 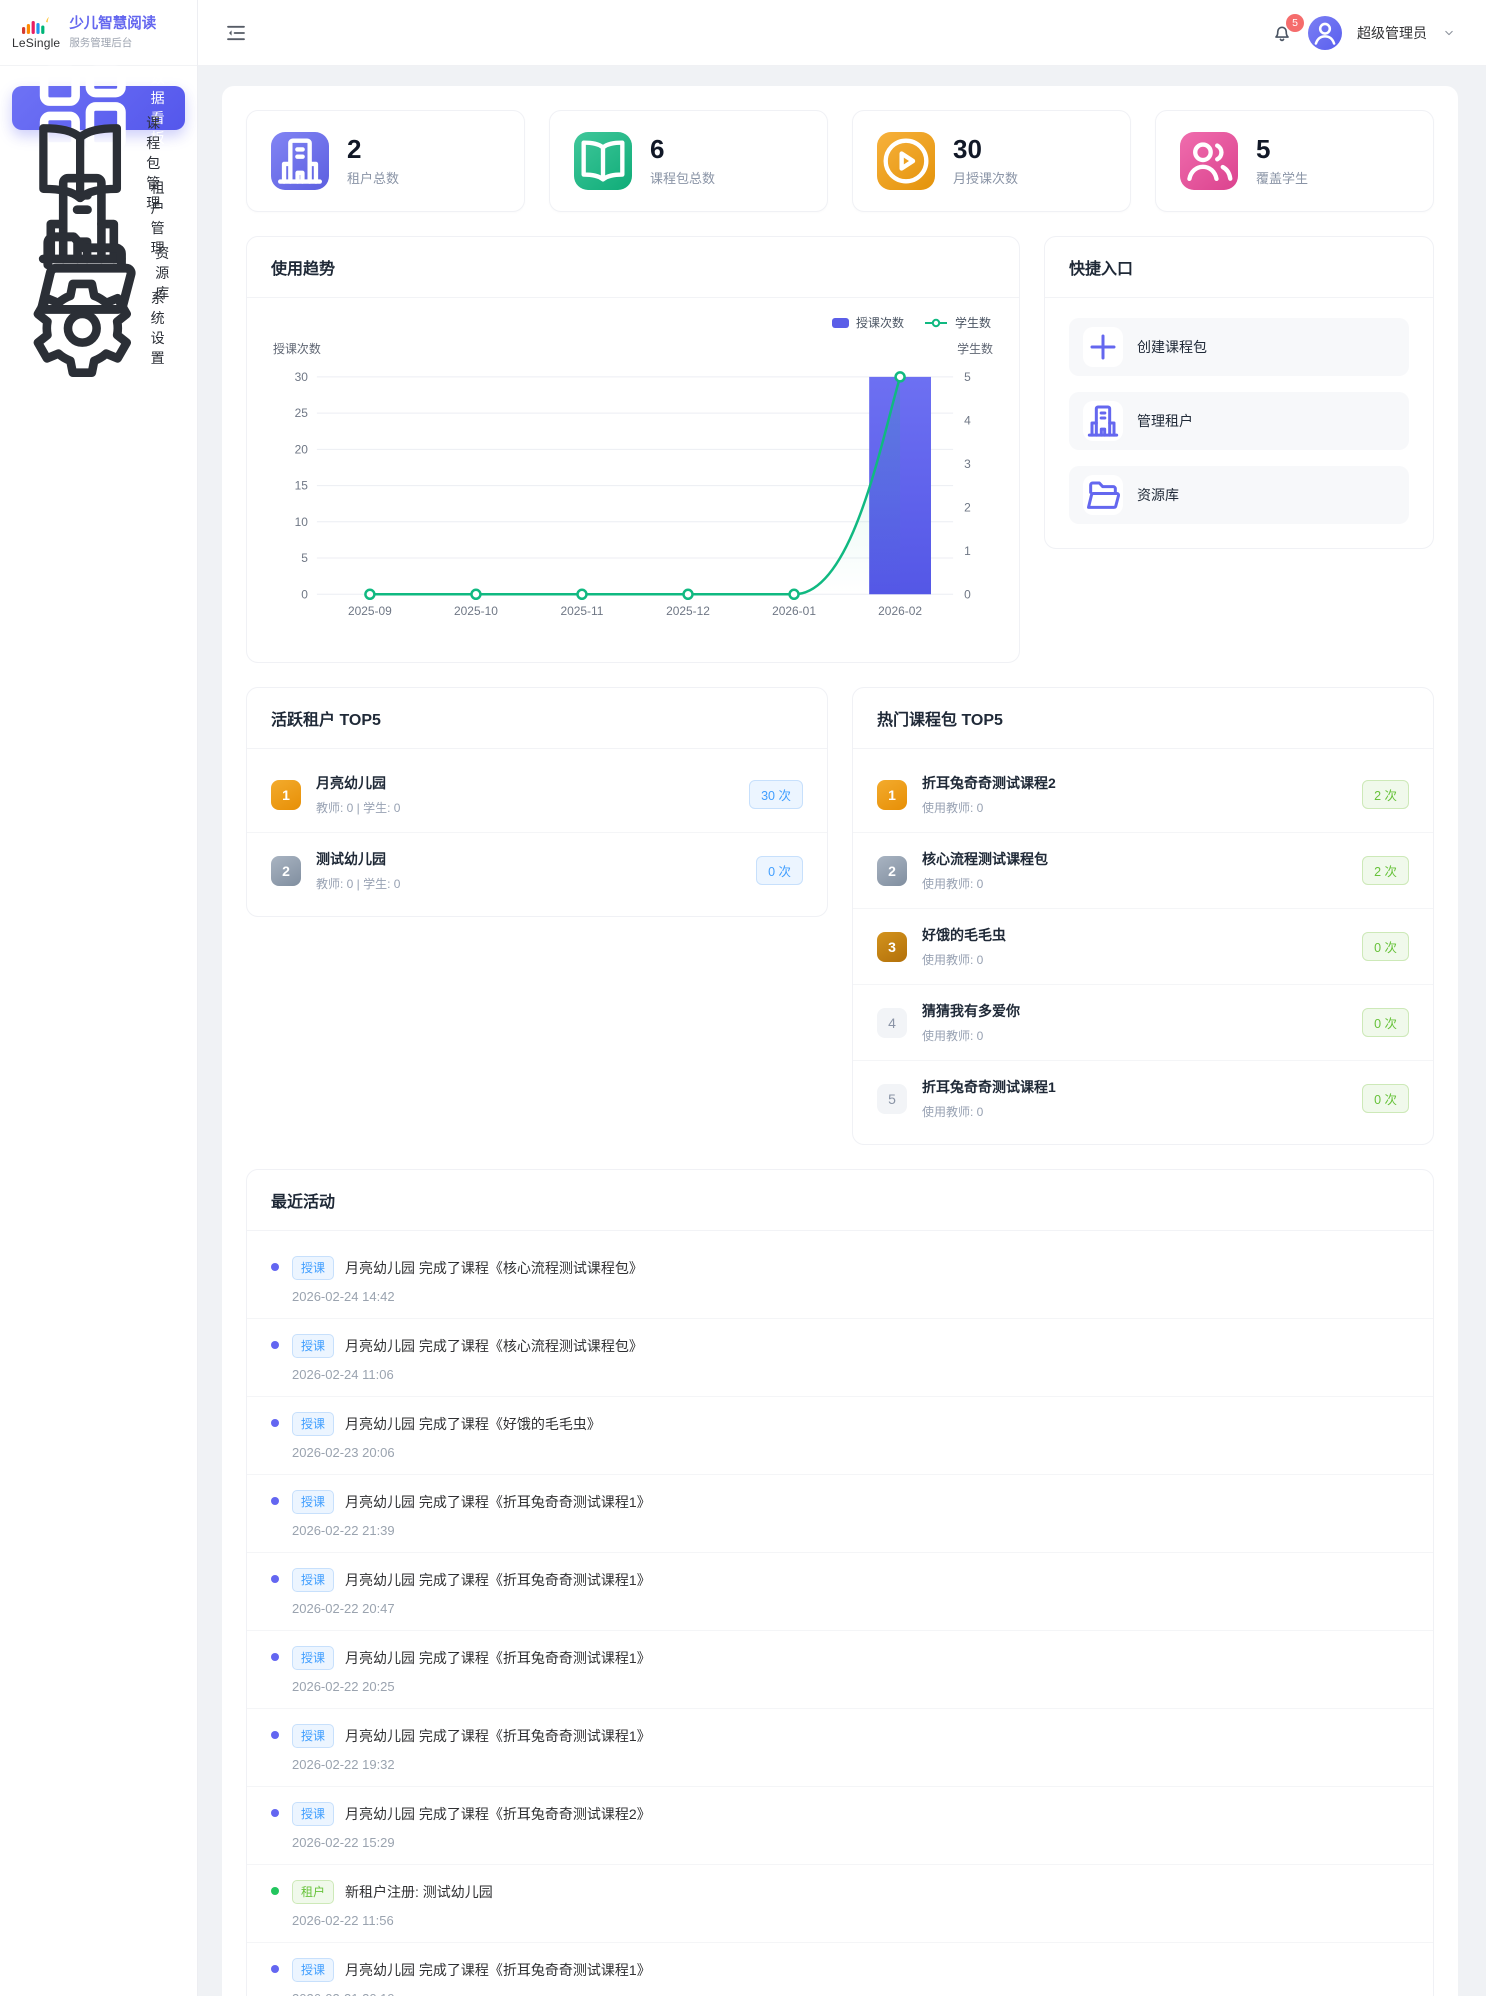 I want to click on sidebar-collapse-button, so click(x=236, y=33).